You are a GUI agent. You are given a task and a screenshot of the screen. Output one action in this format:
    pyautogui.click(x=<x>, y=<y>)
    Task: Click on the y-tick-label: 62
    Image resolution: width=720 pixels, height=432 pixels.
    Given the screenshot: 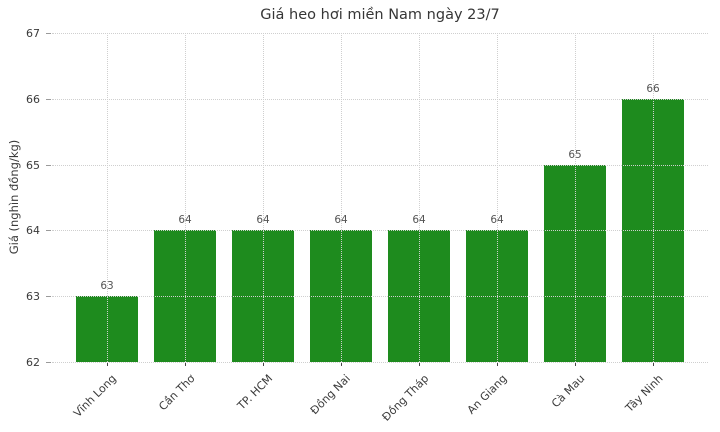 What is the action you would take?
    pyautogui.click(x=33, y=362)
    